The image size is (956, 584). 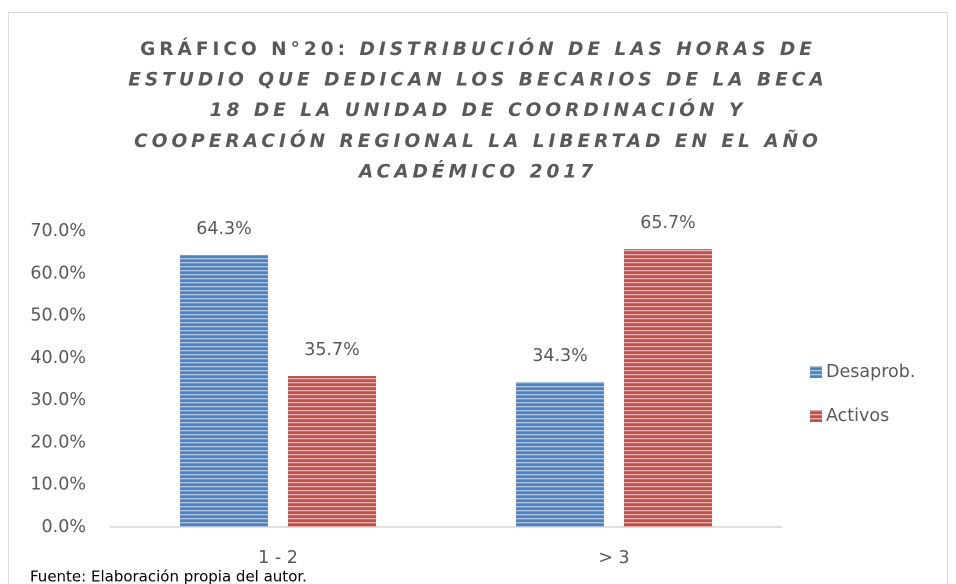 I want to click on title-line: 18 DE LA UNIDAD DE COORDINACIÓN Y, so click(x=478, y=110).